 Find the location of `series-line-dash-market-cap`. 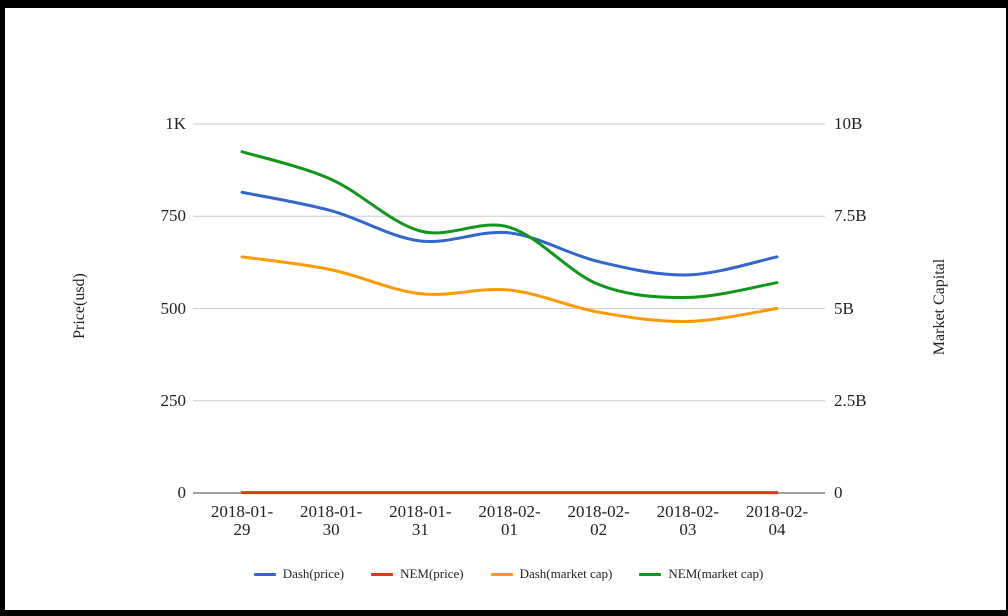

series-line-dash-market-cap is located at coordinates (509, 289).